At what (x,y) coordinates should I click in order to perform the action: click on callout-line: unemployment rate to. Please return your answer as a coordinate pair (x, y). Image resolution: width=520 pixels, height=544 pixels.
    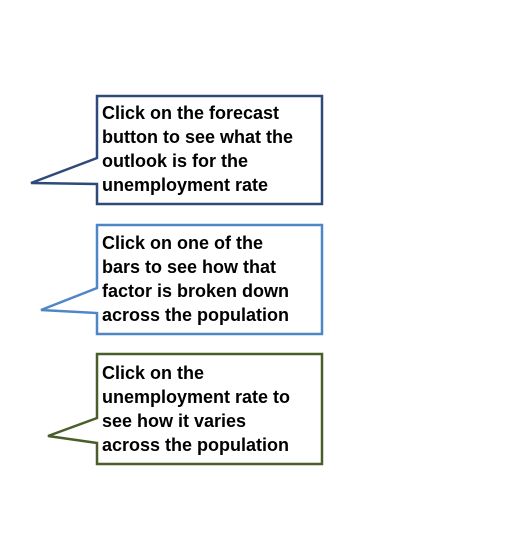
    Looking at the image, I should click on (196, 397).